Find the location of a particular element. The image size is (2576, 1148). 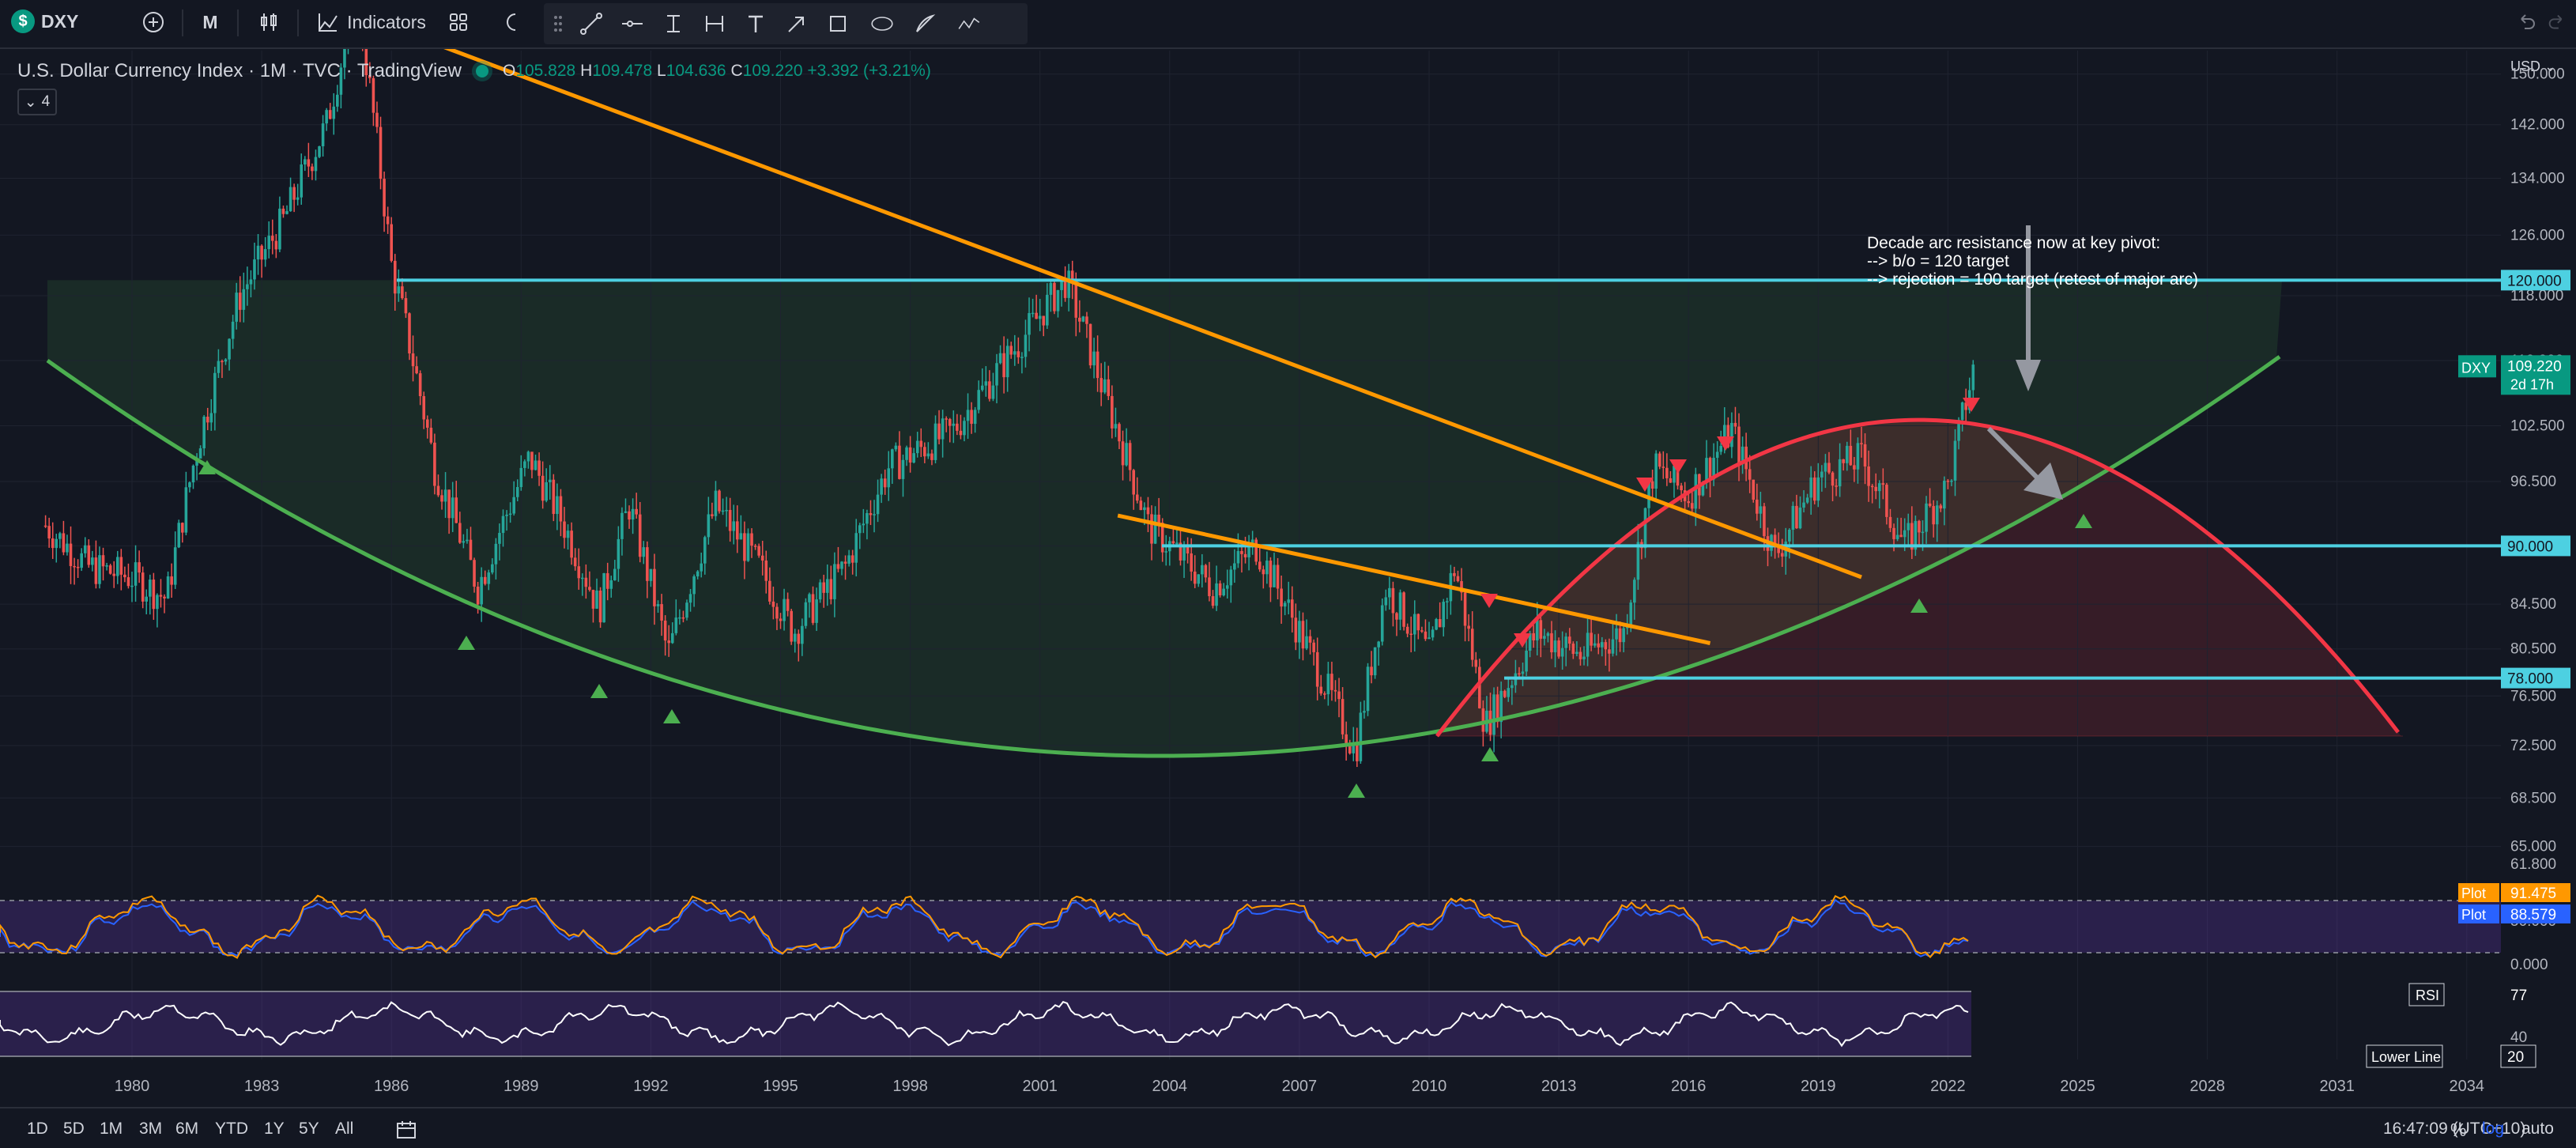

arrow-tool is located at coordinates (797, 24).